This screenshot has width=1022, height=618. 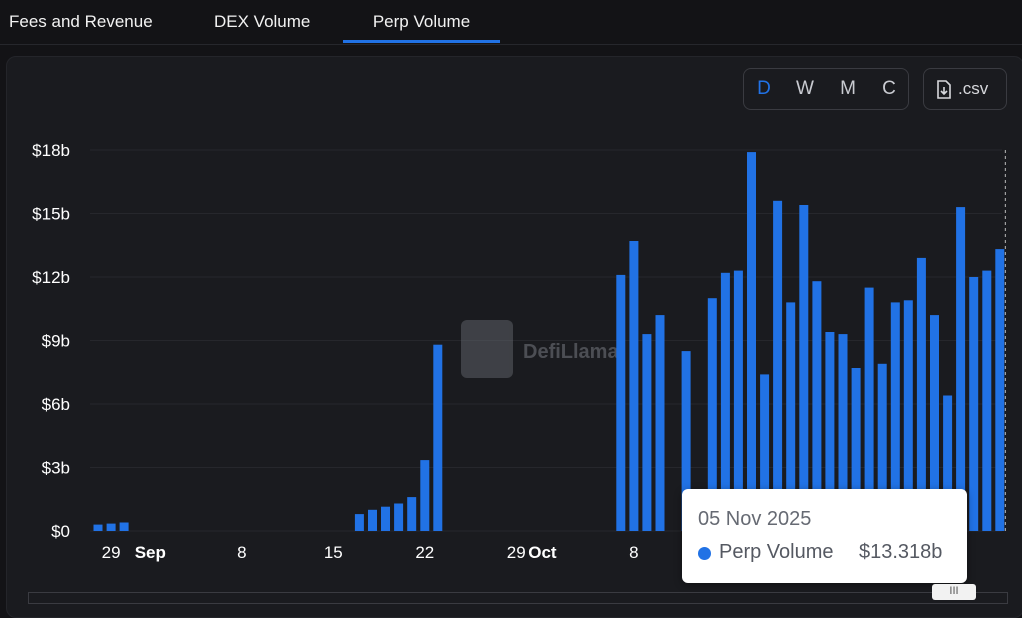 I want to click on tab-perp-volume: Perp Volume, so click(x=421, y=21).